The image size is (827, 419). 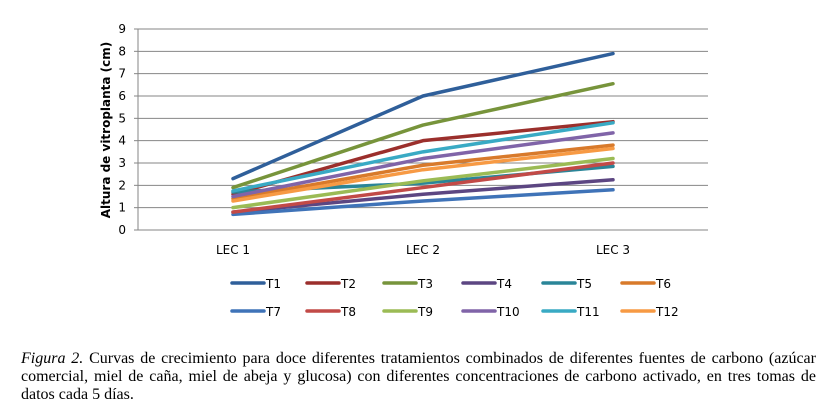 I want to click on y-tick-label: 0, so click(x=122, y=230).